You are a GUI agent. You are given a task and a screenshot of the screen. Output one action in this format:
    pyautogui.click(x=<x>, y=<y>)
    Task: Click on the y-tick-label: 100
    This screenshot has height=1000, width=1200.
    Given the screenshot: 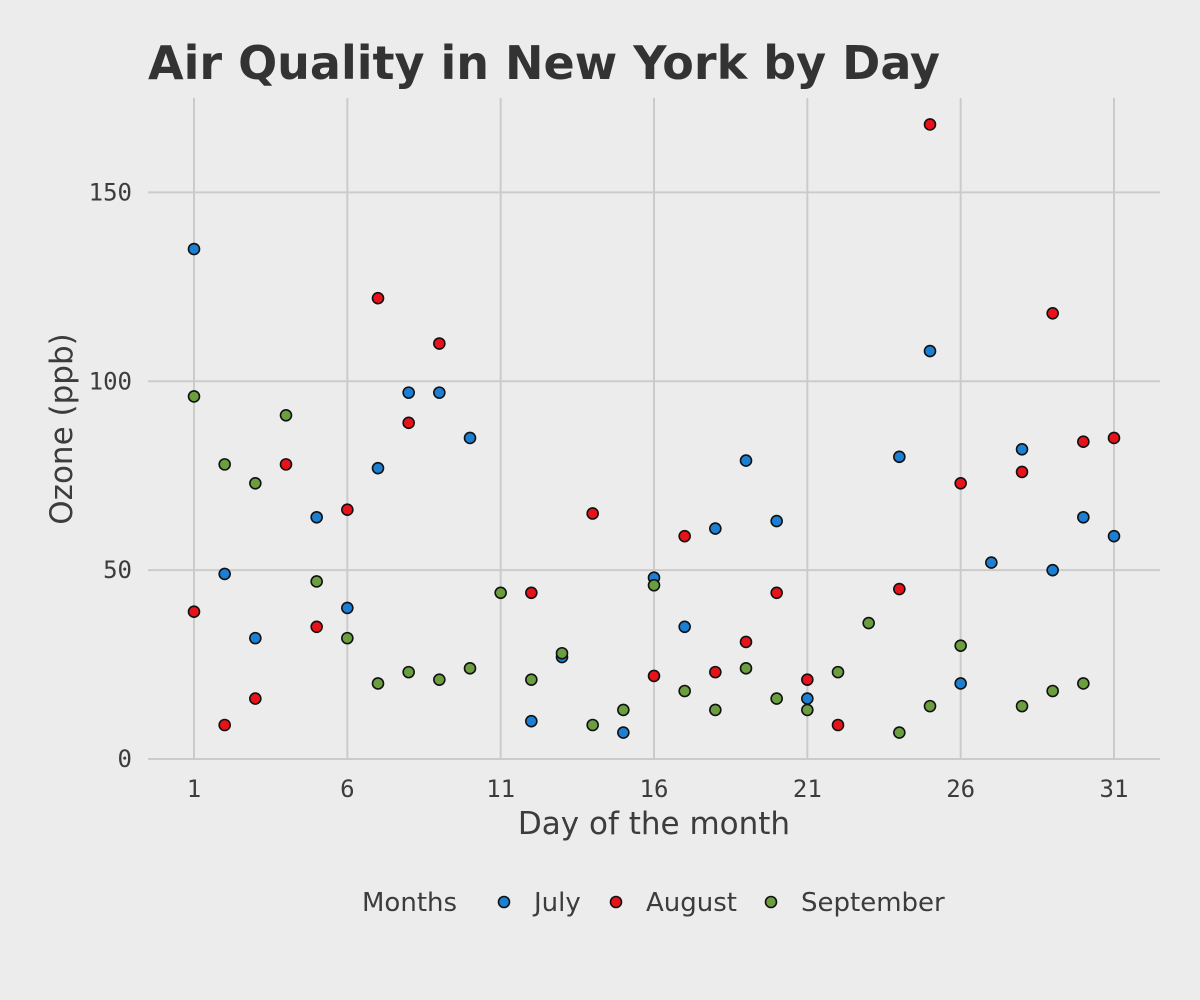 What is the action you would take?
    pyautogui.click(x=110, y=381)
    